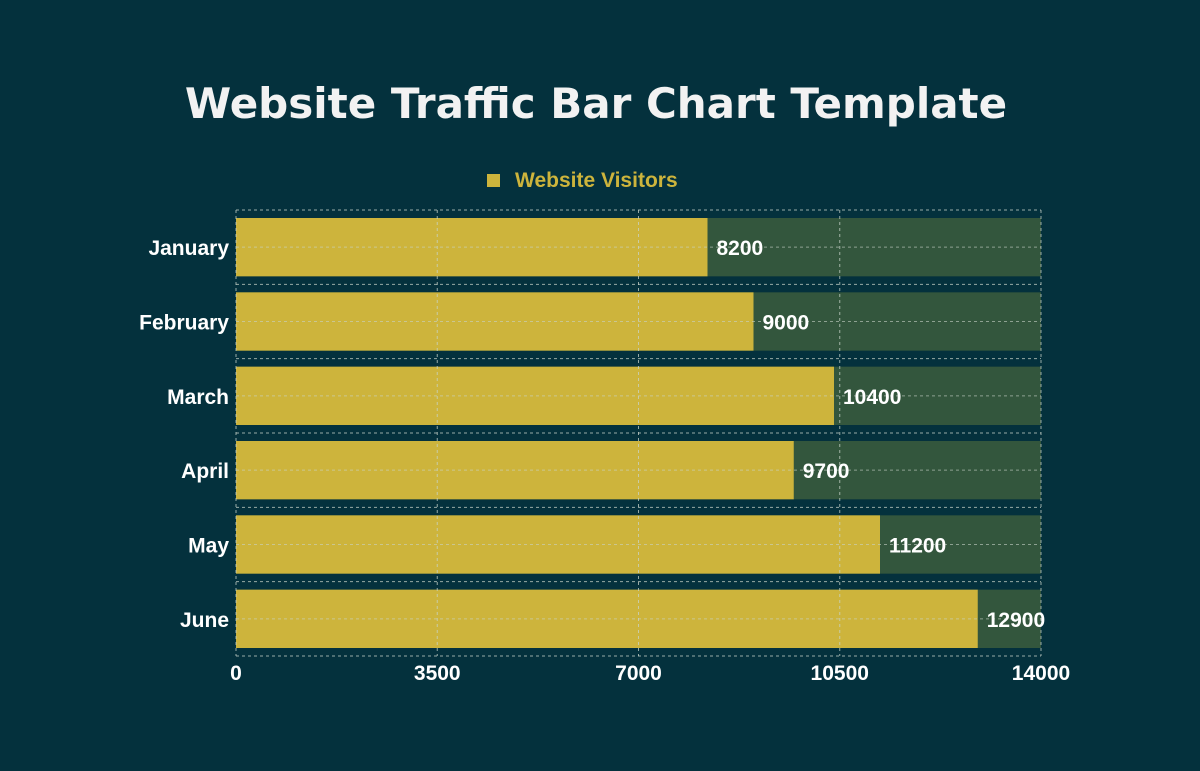 The height and width of the screenshot is (771, 1200). I want to click on data-label: 9700, so click(826, 471).